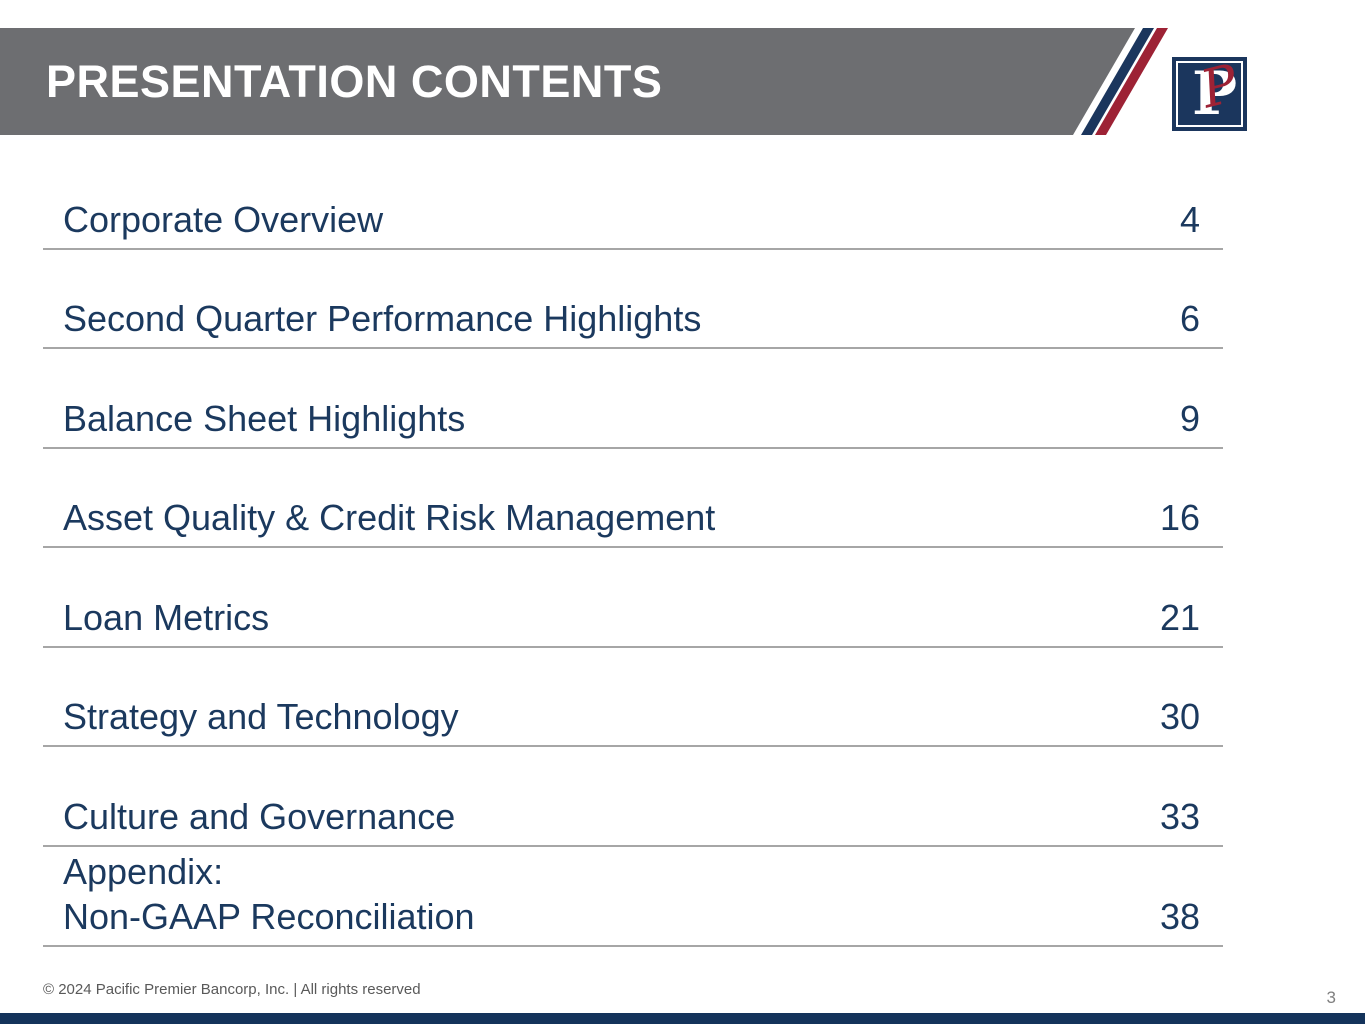 The image size is (1365, 1024). What do you see at coordinates (143, 871) in the screenshot?
I see `toc-item-label-line1: Appendix:` at bounding box center [143, 871].